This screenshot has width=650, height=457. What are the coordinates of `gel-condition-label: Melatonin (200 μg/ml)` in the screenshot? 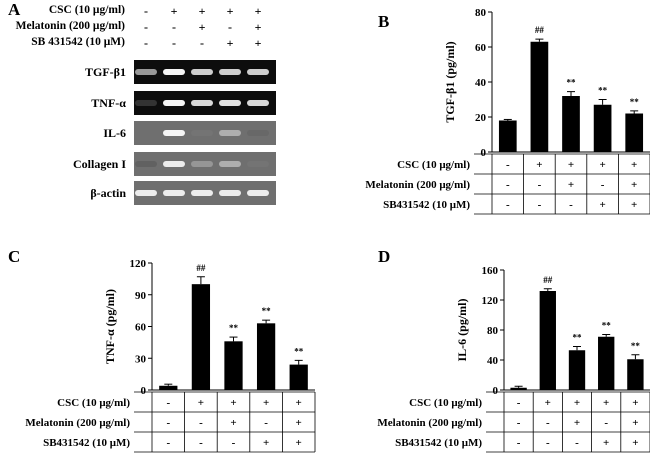 It's located at (70, 26).